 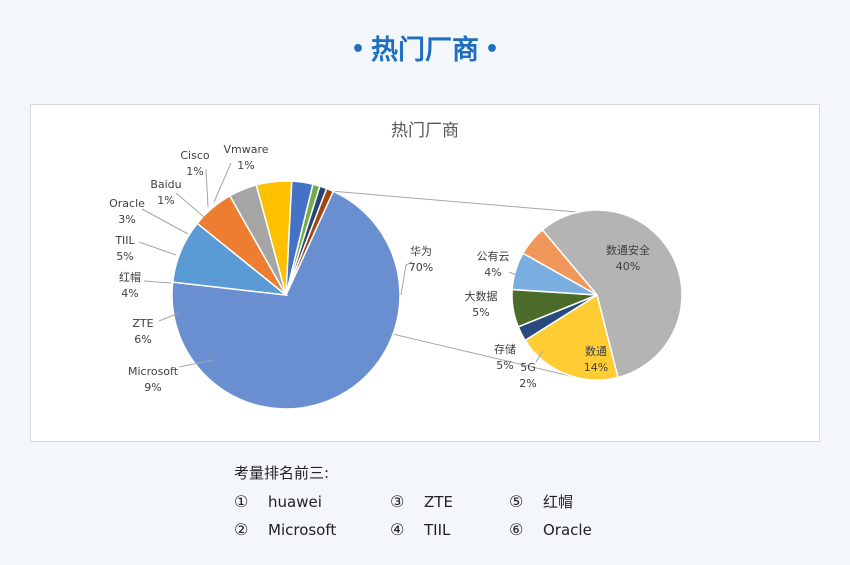 What do you see at coordinates (628, 250) in the screenshot?
I see `sub-label-name: 数通安全` at bounding box center [628, 250].